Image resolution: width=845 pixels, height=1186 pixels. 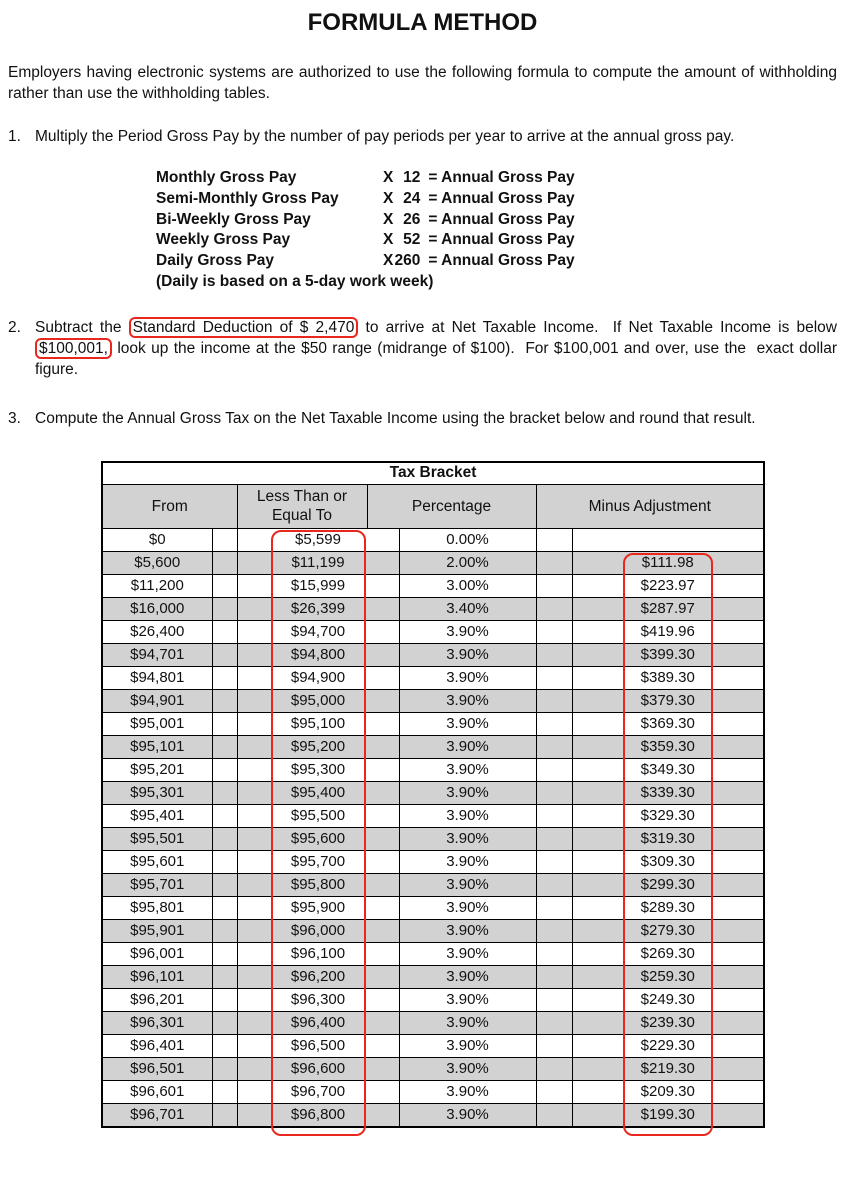 I want to click on tax-bracket-row: $96,101 $96,200 3.90% $259.30, so click(x=433, y=976).